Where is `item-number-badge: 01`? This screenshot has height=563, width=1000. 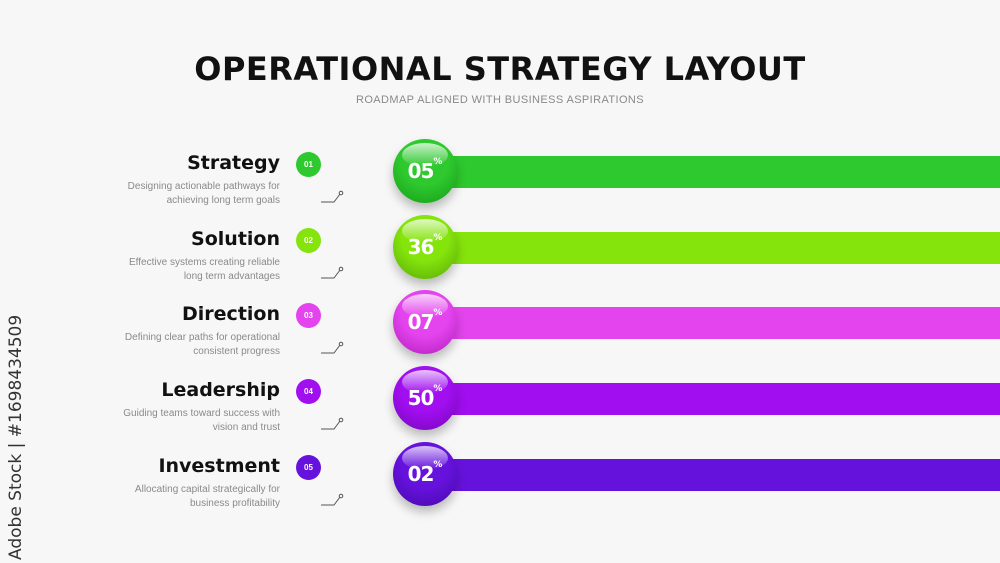
item-number-badge: 01 is located at coordinates (308, 164).